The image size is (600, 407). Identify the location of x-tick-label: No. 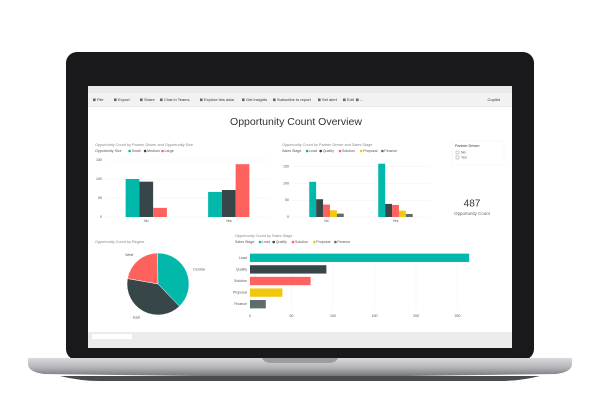
(326, 221).